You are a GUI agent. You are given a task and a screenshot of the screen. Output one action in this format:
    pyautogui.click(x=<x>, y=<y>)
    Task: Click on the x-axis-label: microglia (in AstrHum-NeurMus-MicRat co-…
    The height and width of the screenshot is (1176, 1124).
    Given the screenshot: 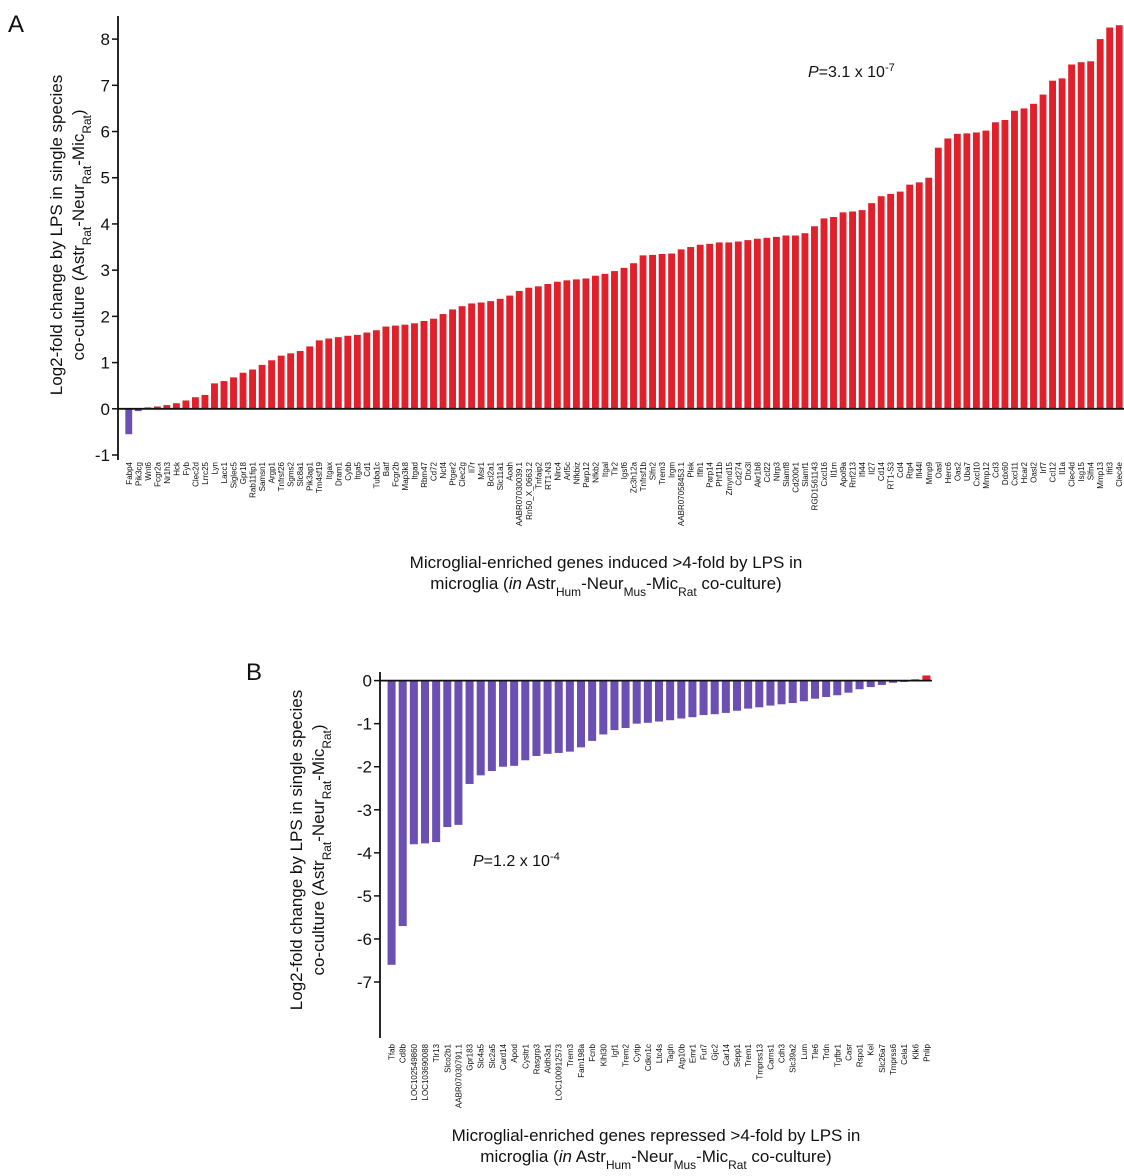 What is the action you would take?
    pyautogui.click(x=605, y=586)
    